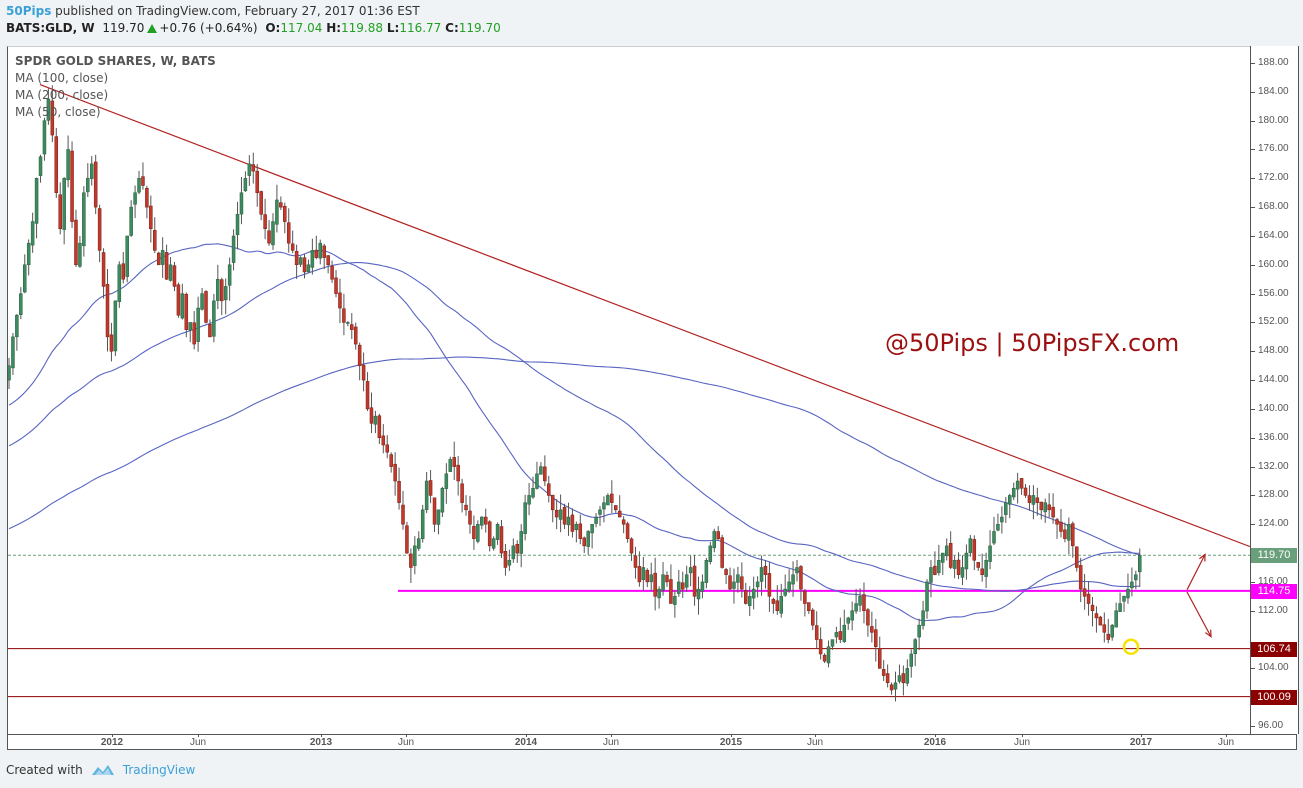  Describe the element at coordinates (29, 11) in the screenshot. I see `author-link: 50Pips` at that location.